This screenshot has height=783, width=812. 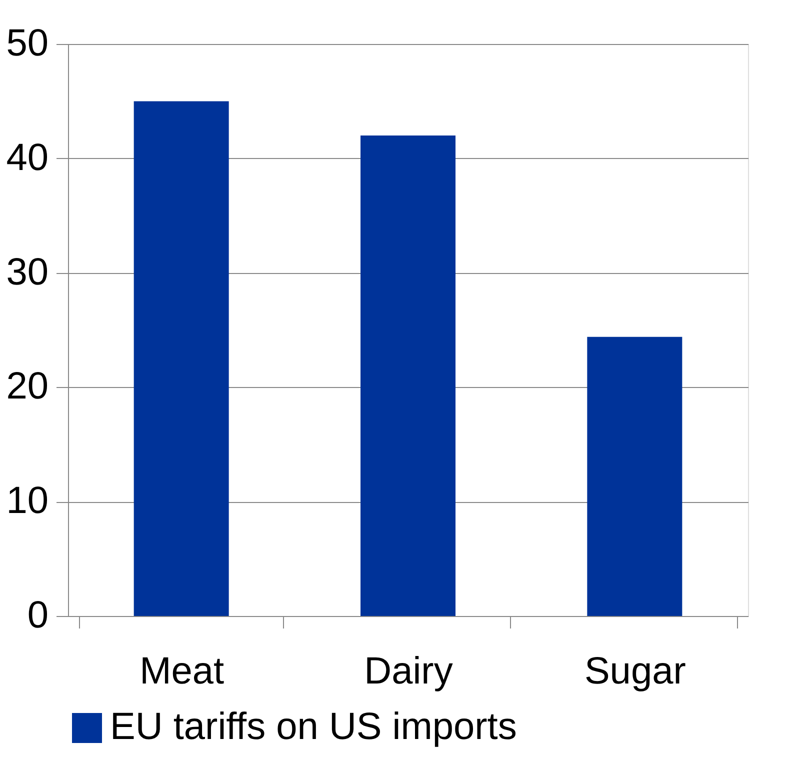 I want to click on y-tick-label: 30, so click(x=27, y=272).